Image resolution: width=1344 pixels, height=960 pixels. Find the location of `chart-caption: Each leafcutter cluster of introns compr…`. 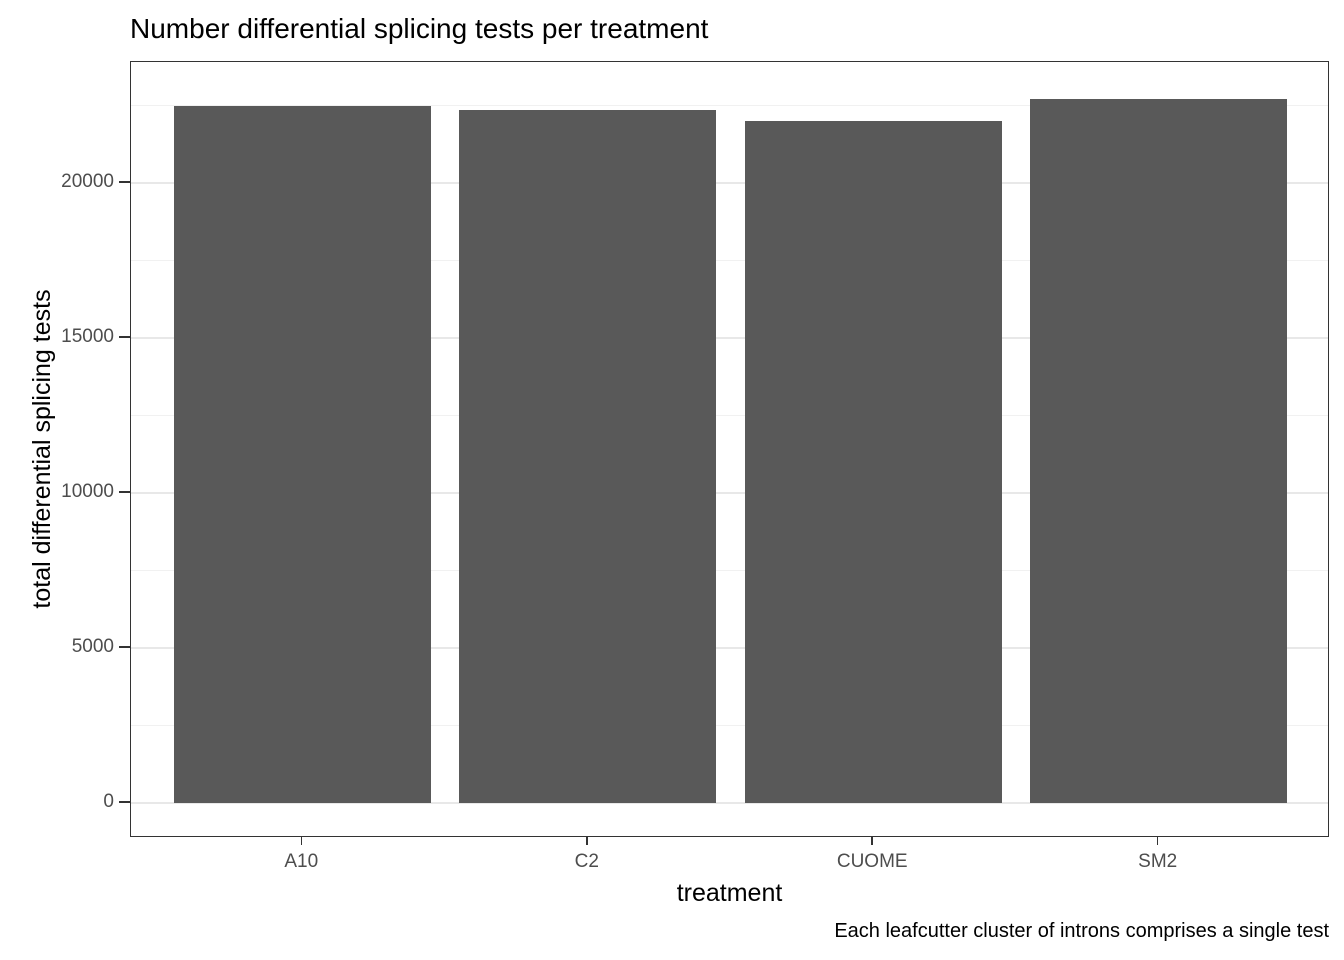

chart-caption: Each leafcutter cluster of introns compr… is located at coordinates (1081, 931).